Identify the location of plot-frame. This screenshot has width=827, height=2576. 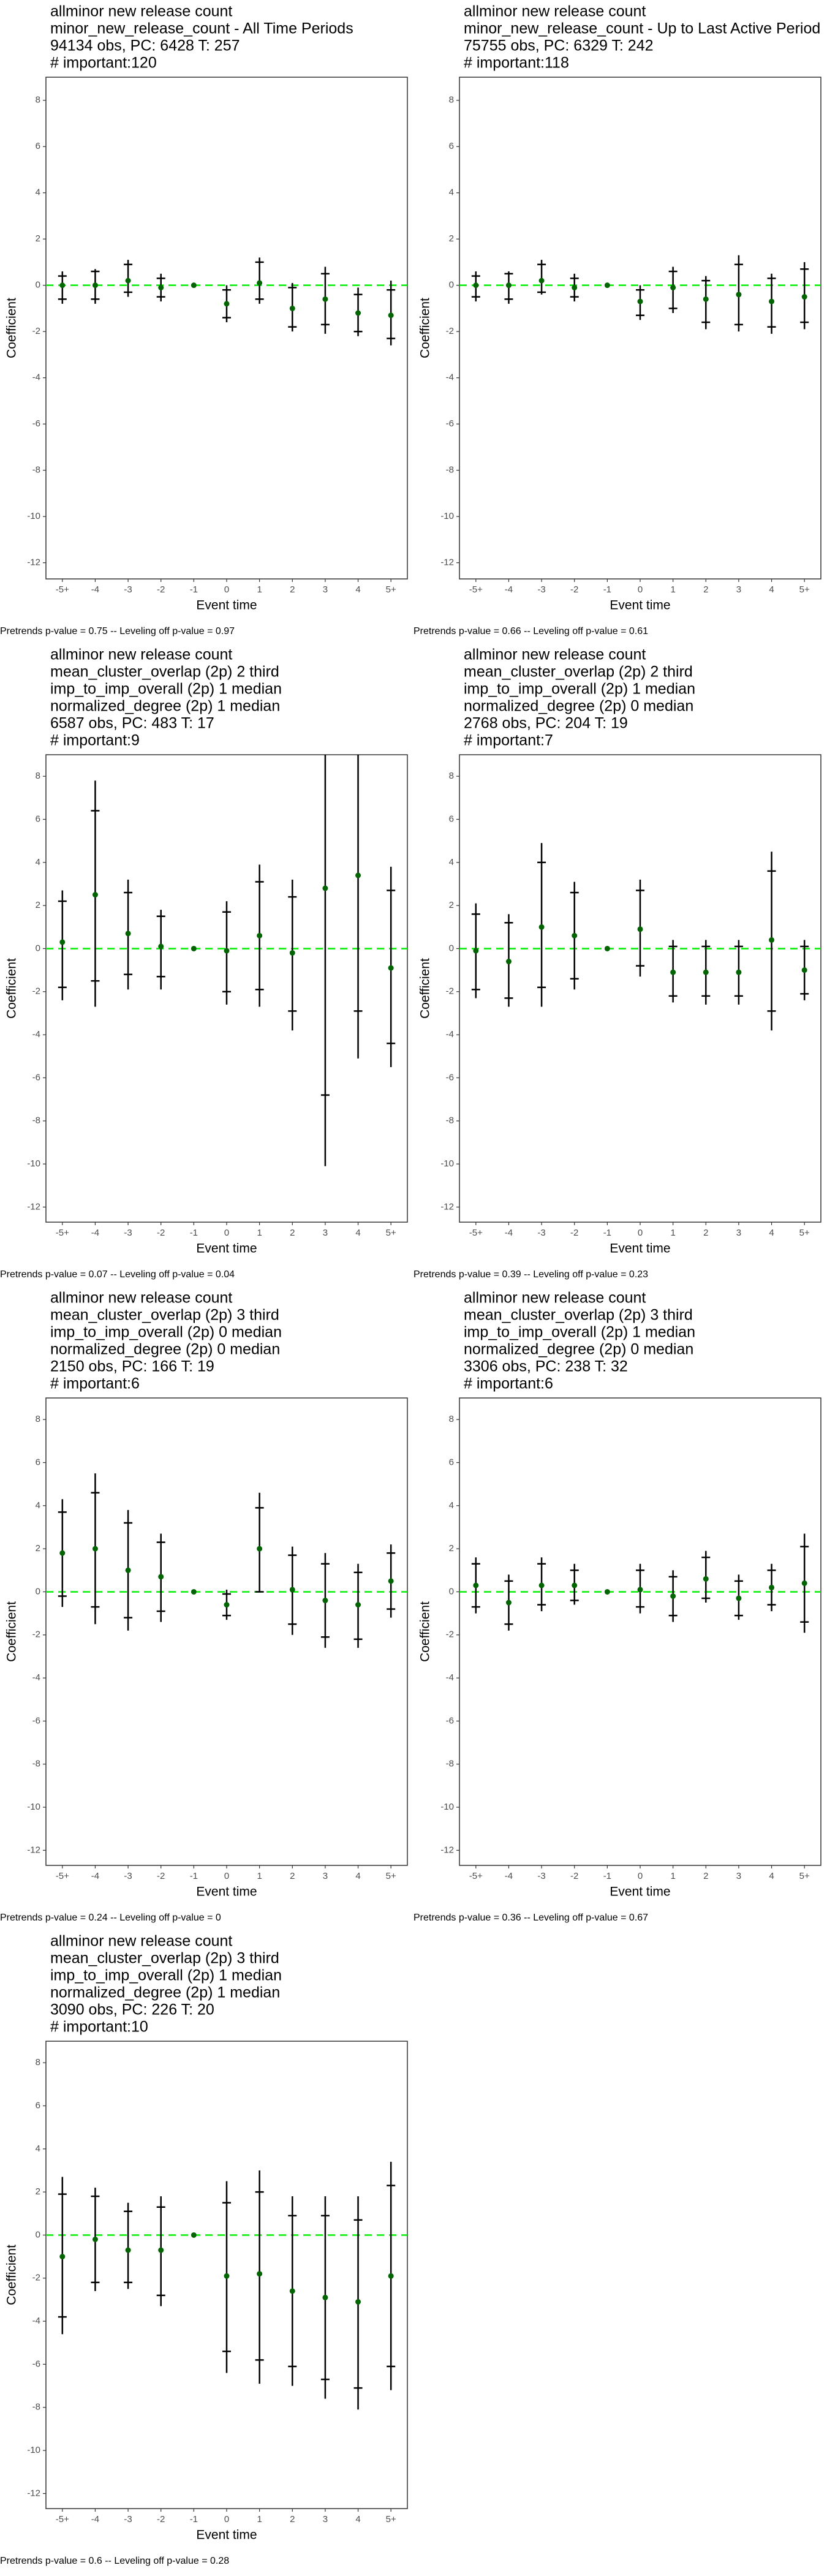
(226, 328).